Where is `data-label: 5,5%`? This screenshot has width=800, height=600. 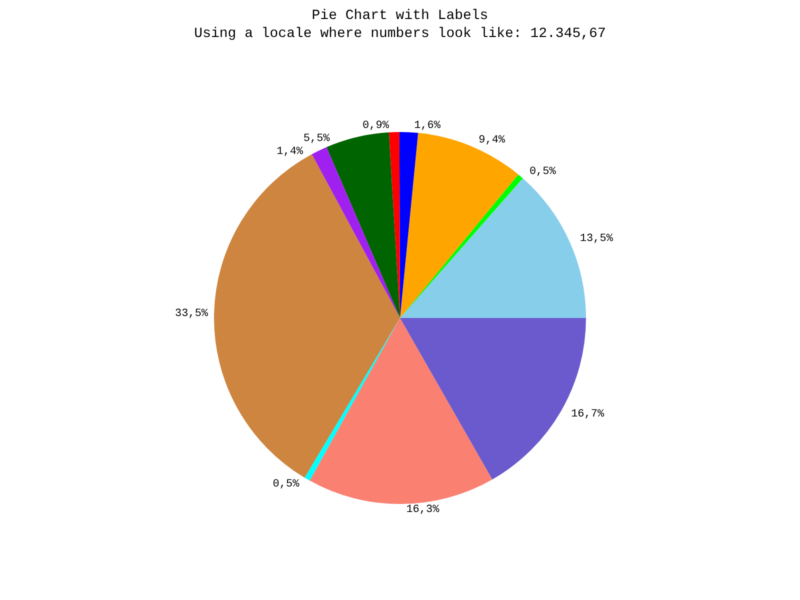 data-label: 5,5% is located at coordinates (316, 139).